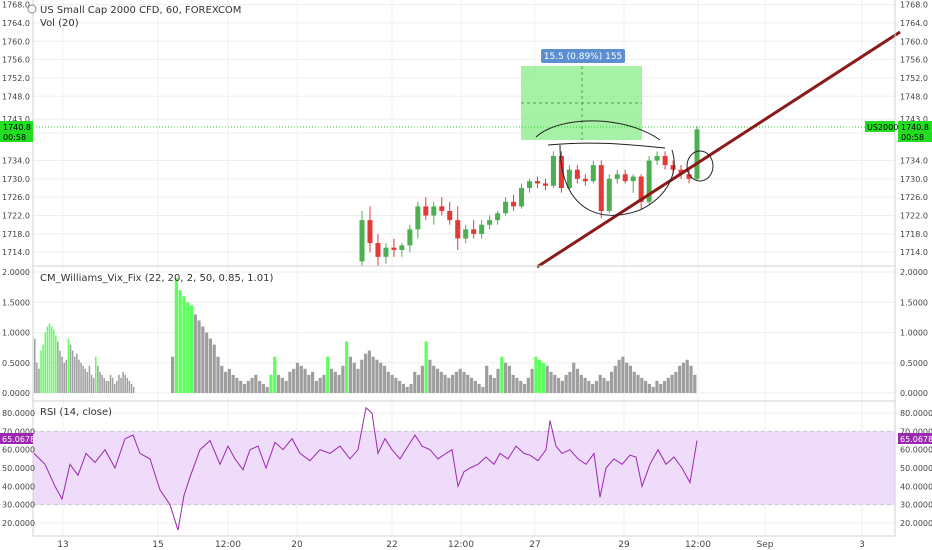 The height and width of the screenshot is (550, 932). What do you see at coordinates (16, 252) in the screenshot?
I see `price-axis-left-label: 1714.0` at bounding box center [16, 252].